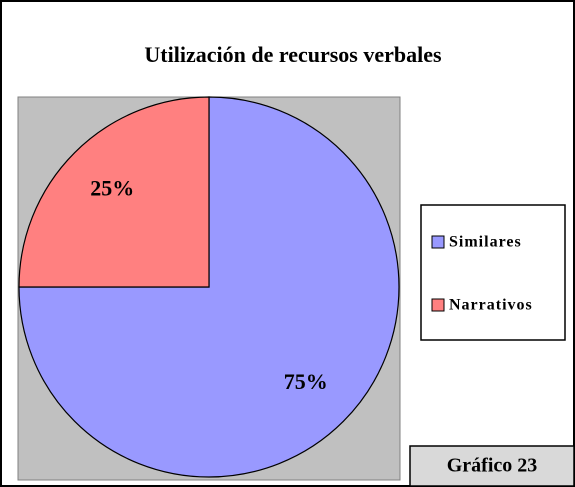 This screenshot has height=487, width=575. What do you see at coordinates (112, 187) in the screenshot?
I see `data-label: 25%` at bounding box center [112, 187].